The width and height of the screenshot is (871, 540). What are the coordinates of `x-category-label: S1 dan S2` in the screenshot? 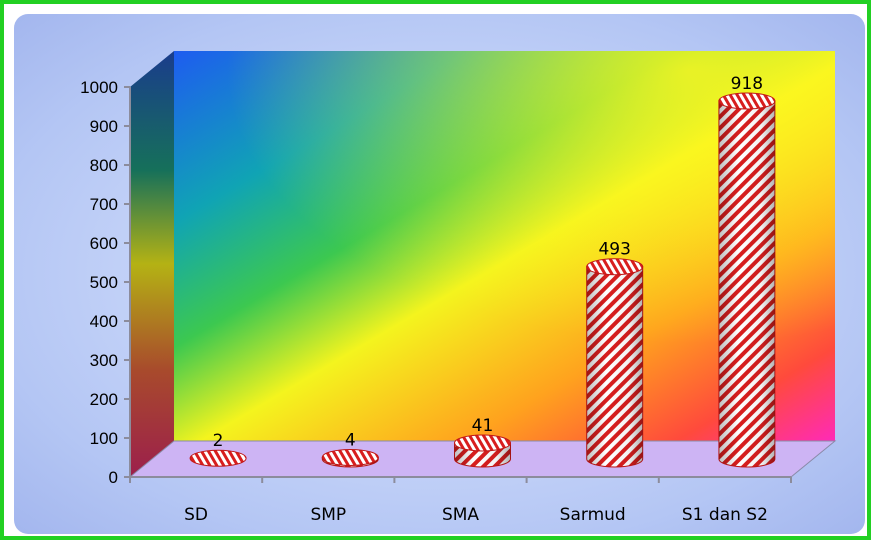 It's located at (725, 515).